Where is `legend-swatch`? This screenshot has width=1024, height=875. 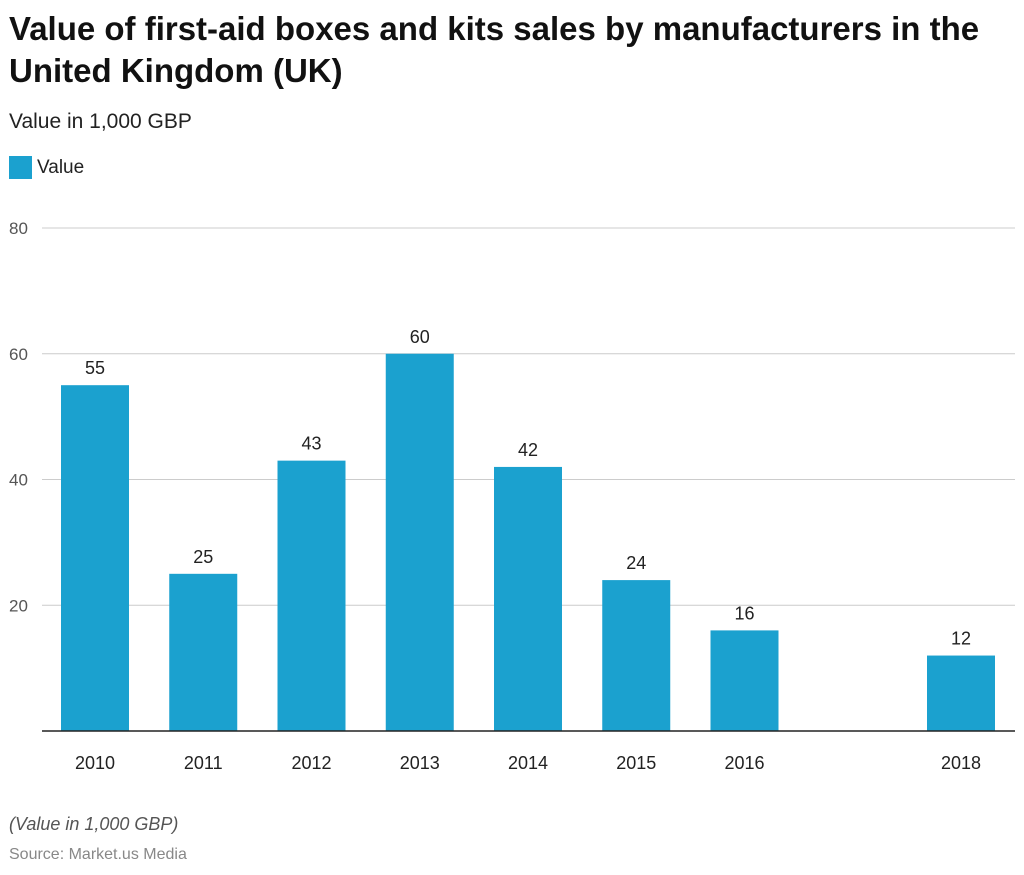
legend-swatch is located at coordinates (20, 167).